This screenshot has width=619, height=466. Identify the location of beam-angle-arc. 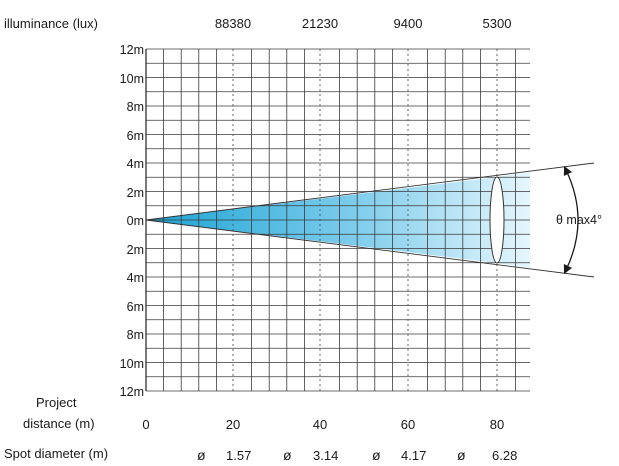
(571, 220).